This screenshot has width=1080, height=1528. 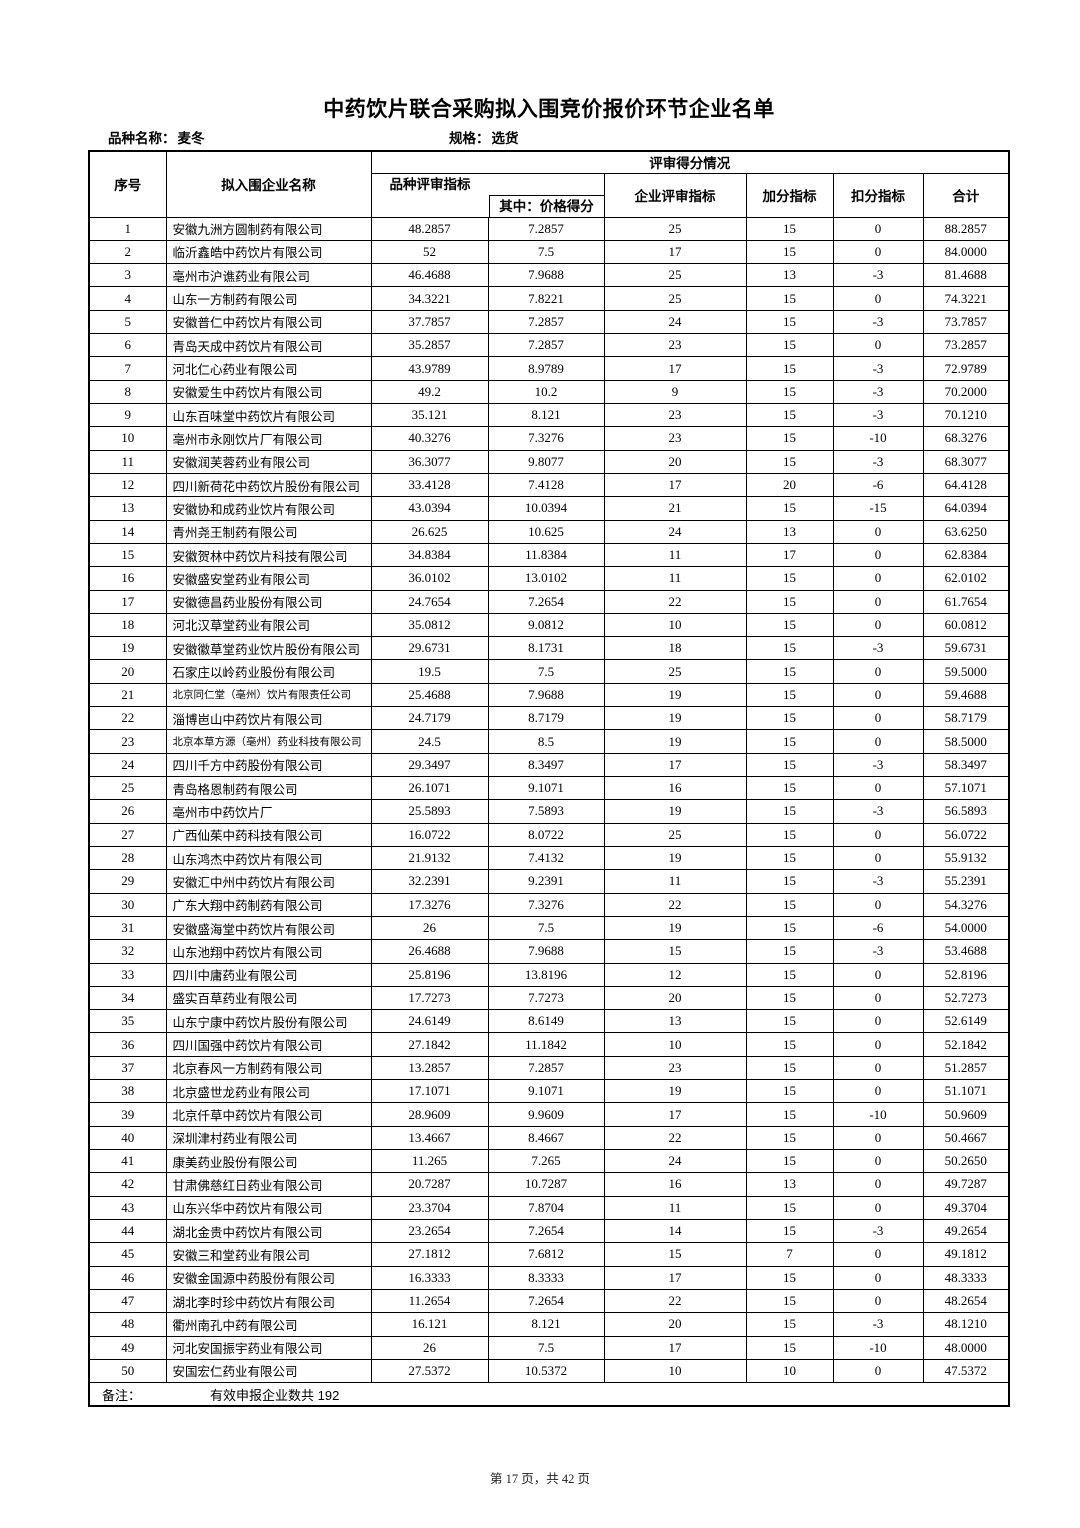 What do you see at coordinates (966, 322) in the screenshot?
I see `cell-total-score: 73.7857` at bounding box center [966, 322].